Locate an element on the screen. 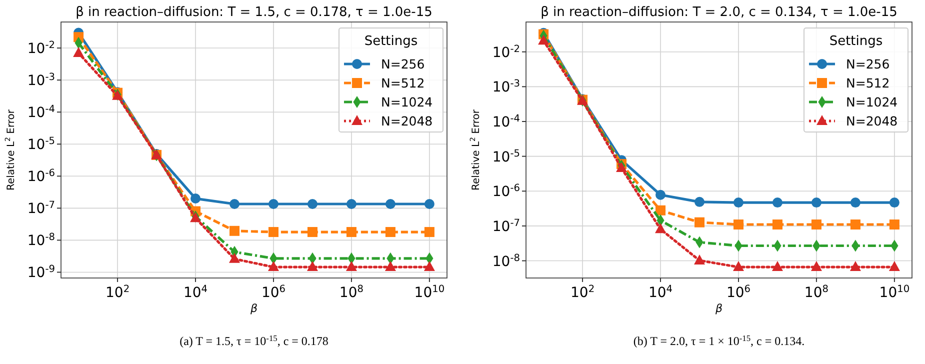 This screenshot has width=925, height=364. chart-title: β in reaction–diffusion: T = 1.5, c = 0.178, τ = 1.0e-15 is located at coordinates (254, 12).